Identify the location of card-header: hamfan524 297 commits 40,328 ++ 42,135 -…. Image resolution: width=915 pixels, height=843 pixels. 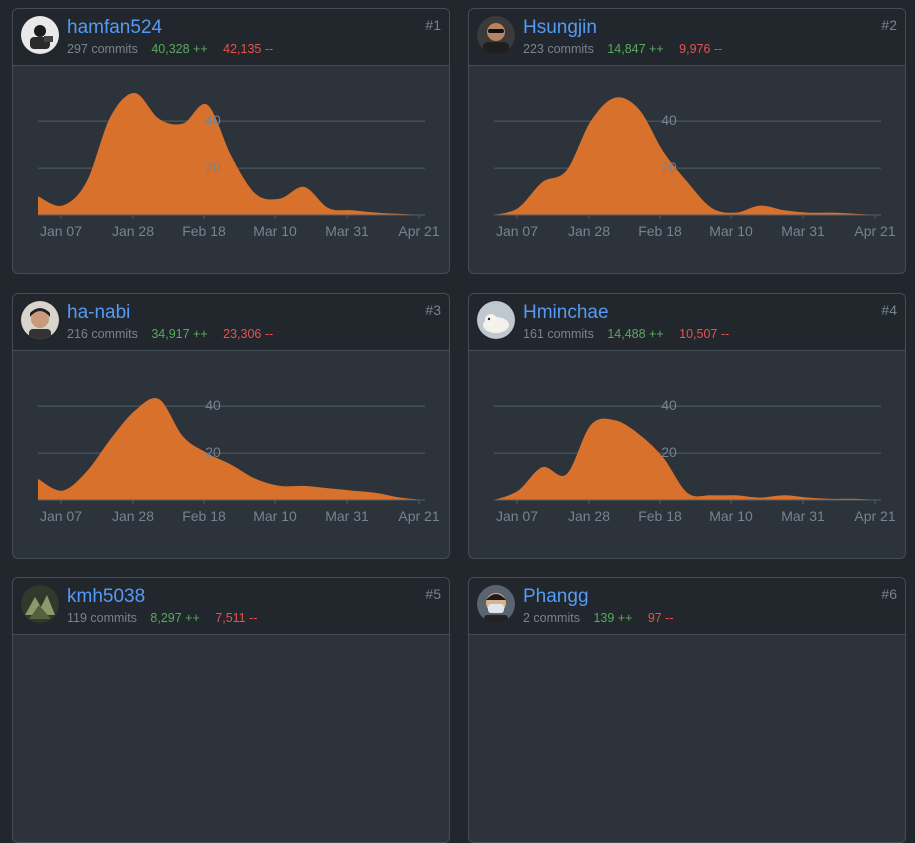
(231, 37).